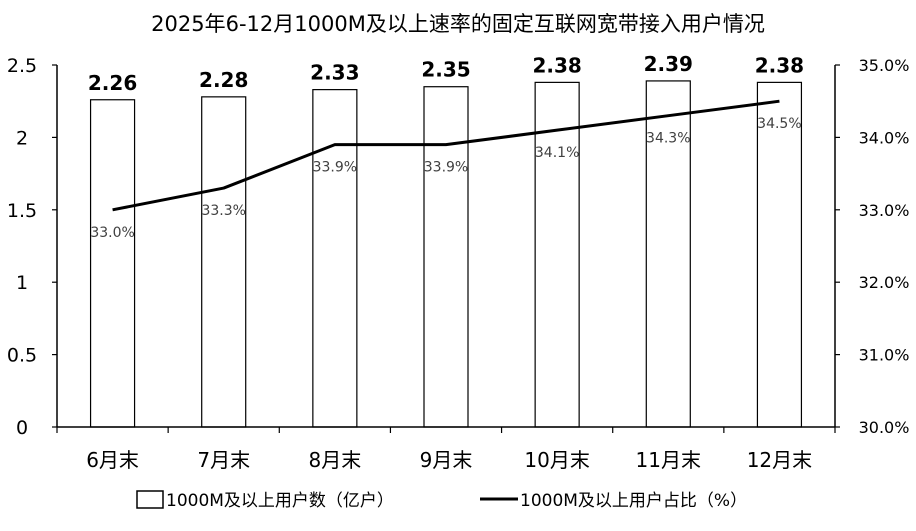 The width and height of the screenshot is (916, 531). Describe the element at coordinates (884, 282) in the screenshot. I see `right-tick-label: 32.0%` at that location.